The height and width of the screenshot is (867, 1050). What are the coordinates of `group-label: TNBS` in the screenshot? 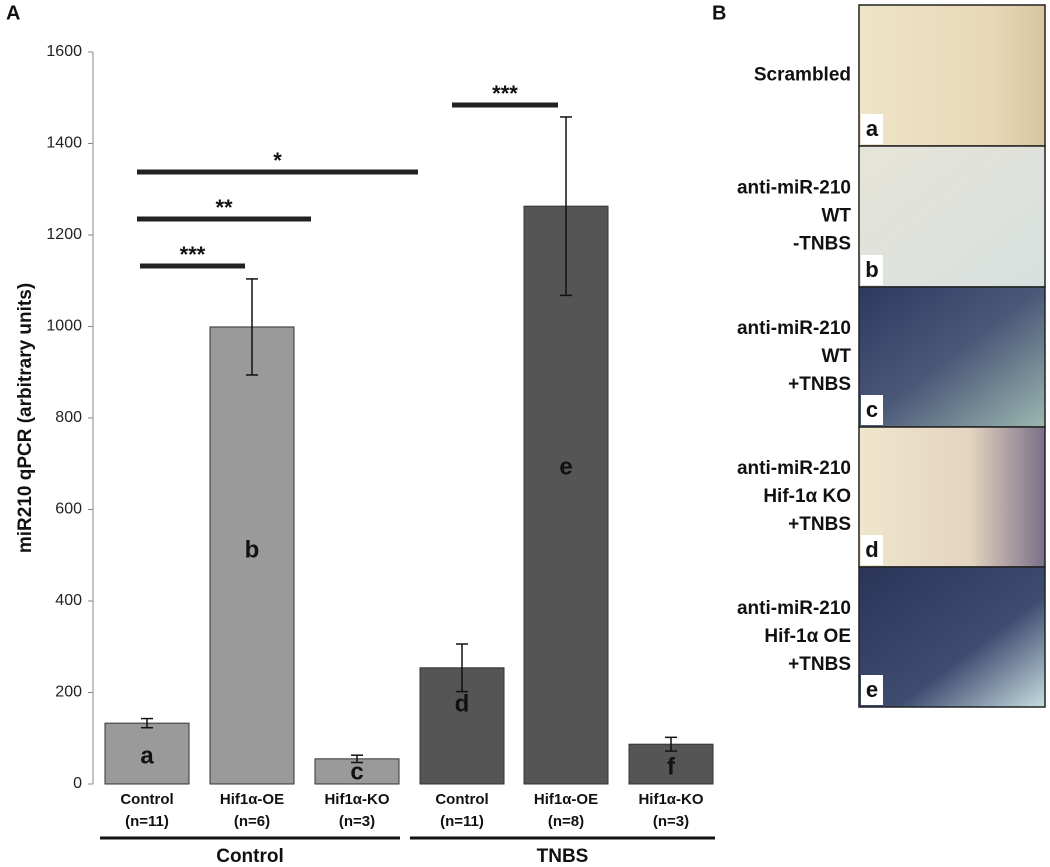 It's located at (563, 856).